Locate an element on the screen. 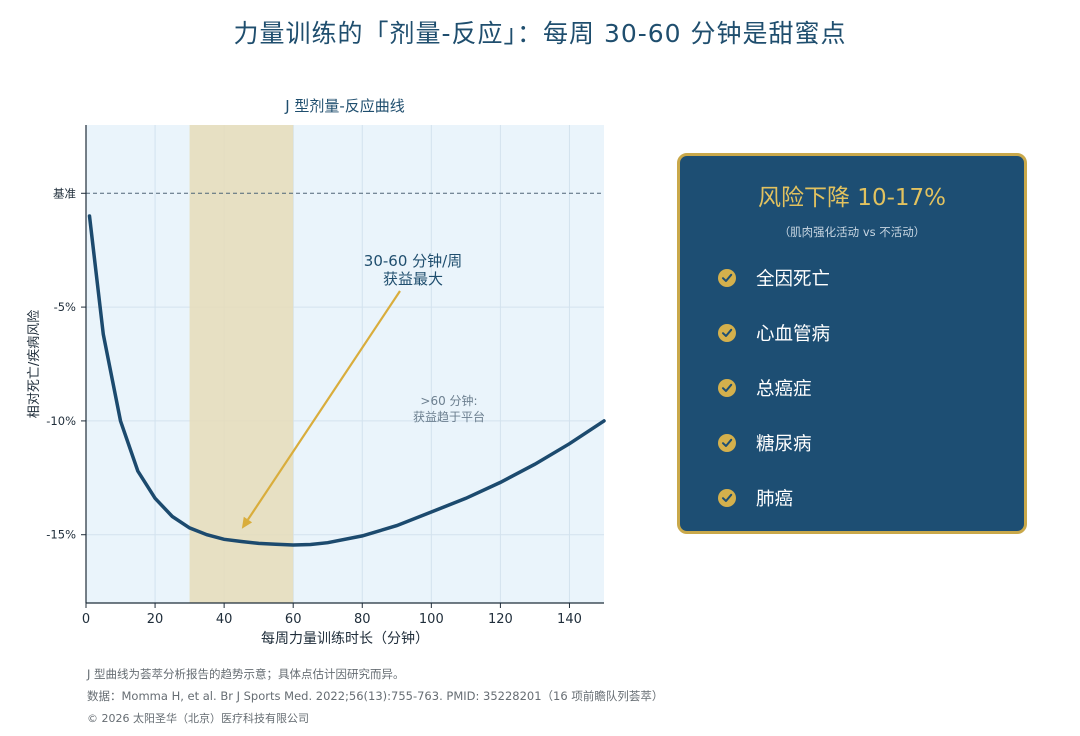 This screenshot has width=1080, height=736. y-tick-label: -15% is located at coordinates (61, 535).